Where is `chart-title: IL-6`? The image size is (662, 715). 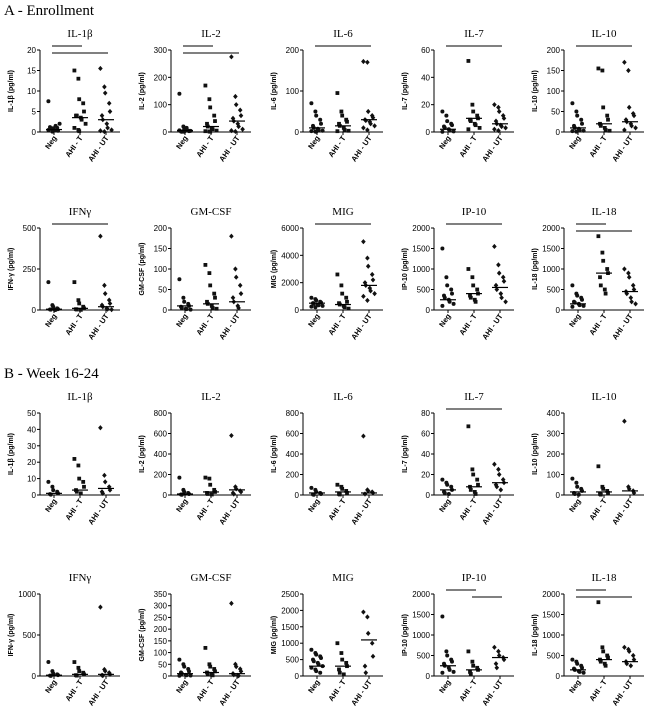 chart-title: IL-6 is located at coordinates (343, 34).